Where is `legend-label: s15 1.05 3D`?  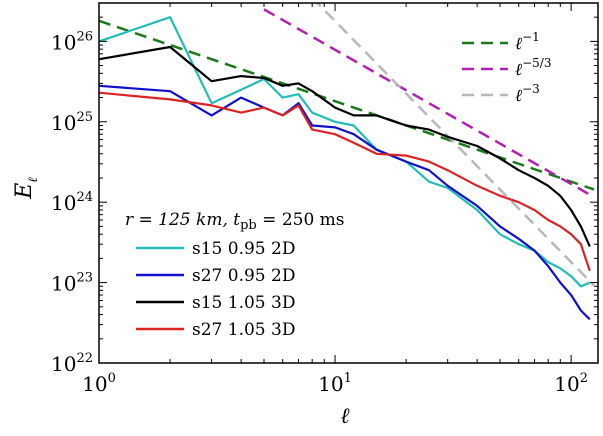
legend-label: s15 1.05 3D is located at coordinates (243, 303).